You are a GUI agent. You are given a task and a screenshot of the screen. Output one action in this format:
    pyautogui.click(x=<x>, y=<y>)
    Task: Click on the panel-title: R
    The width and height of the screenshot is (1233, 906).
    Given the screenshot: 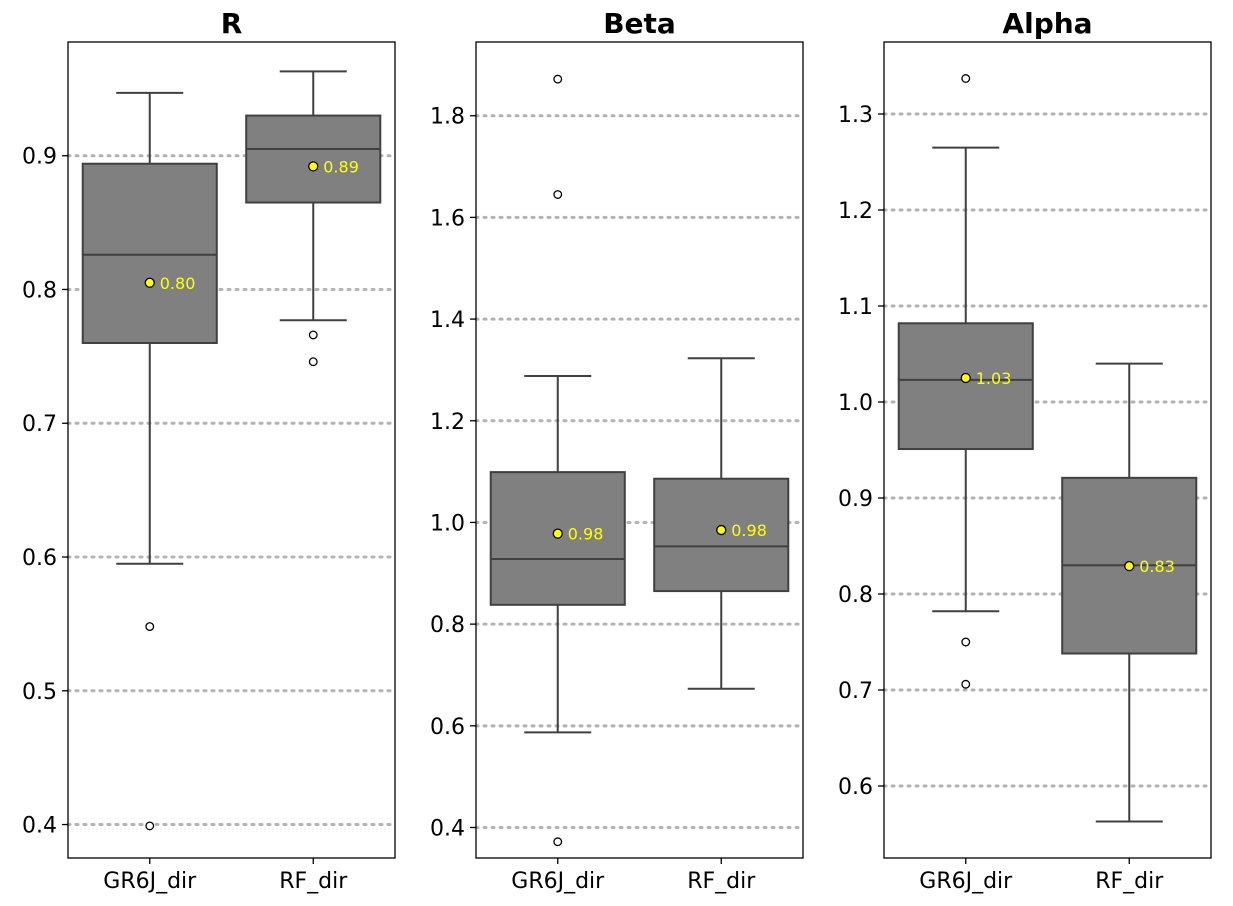 What is the action you would take?
    pyautogui.click(x=232, y=23)
    